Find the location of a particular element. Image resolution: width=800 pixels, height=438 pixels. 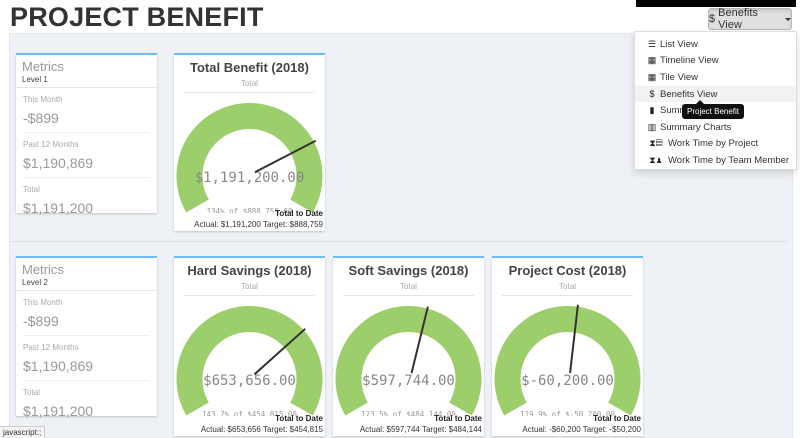

menu-item-label: Work Time by Project is located at coordinates (713, 144).